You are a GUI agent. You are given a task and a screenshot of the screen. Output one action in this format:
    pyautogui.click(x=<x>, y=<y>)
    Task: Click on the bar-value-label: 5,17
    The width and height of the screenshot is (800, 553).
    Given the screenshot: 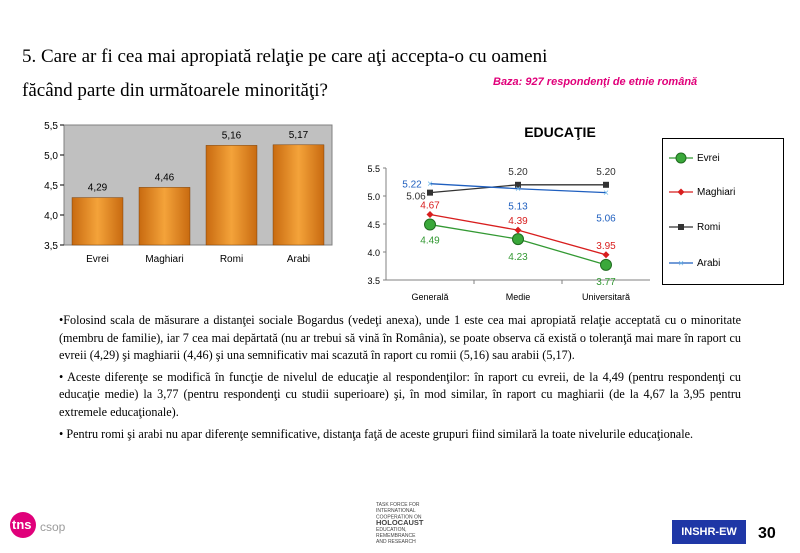 What is the action you would take?
    pyautogui.click(x=299, y=135)
    